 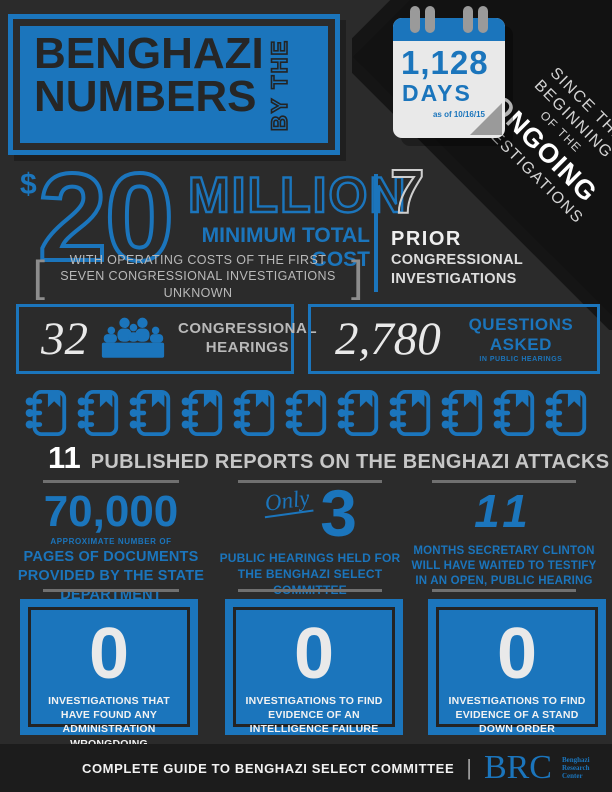 What do you see at coordinates (338, 513) in the screenshot?
I see `select-hearings-count: 3` at bounding box center [338, 513].